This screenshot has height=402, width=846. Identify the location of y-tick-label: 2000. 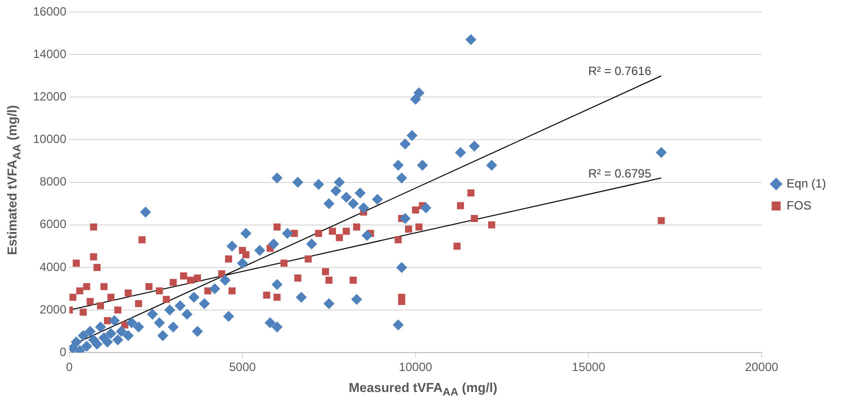
(53, 309).